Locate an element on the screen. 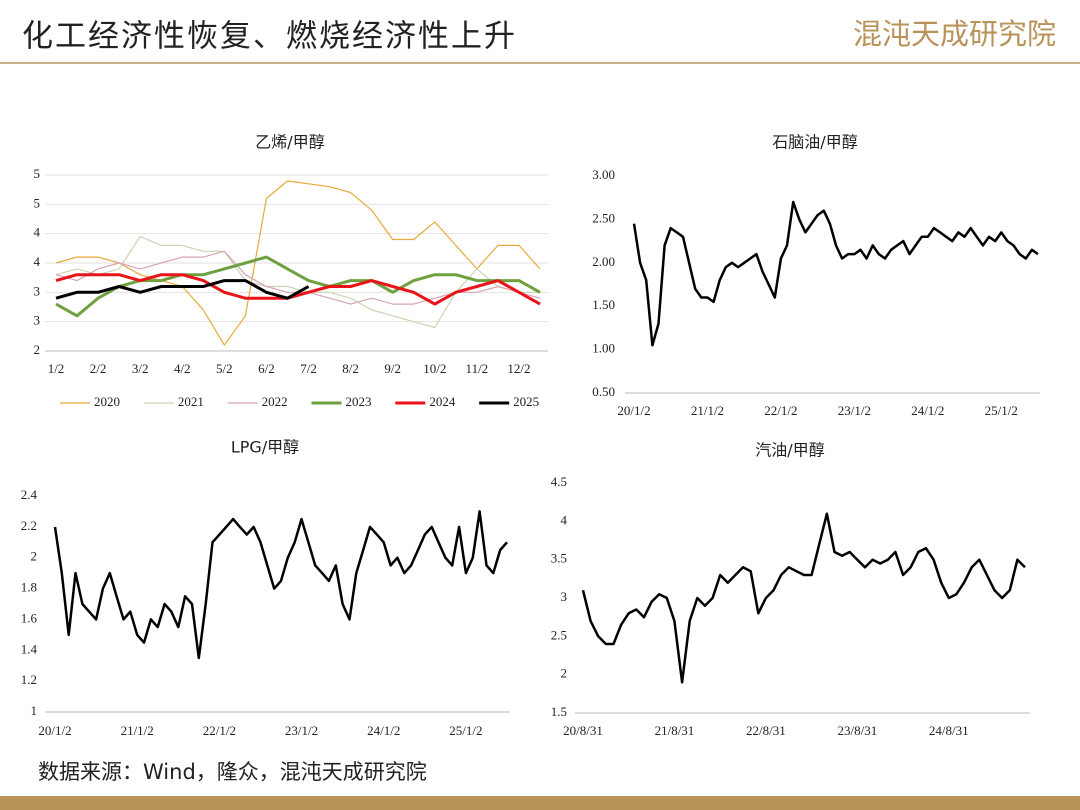 Image resolution: width=1080 pixels, height=810 pixels. y-tick-label: 1 is located at coordinates (34, 710).